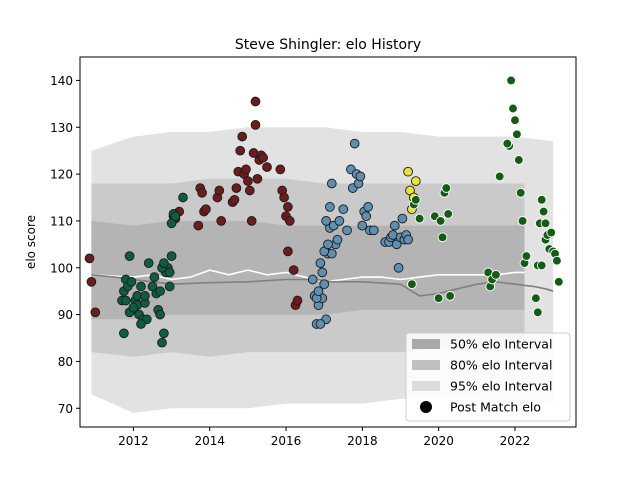 Image resolution: width=640 pixels, height=480 pixels. What do you see at coordinates (65, 362) in the screenshot?
I see `y-tick-label: 80` at bounding box center [65, 362].